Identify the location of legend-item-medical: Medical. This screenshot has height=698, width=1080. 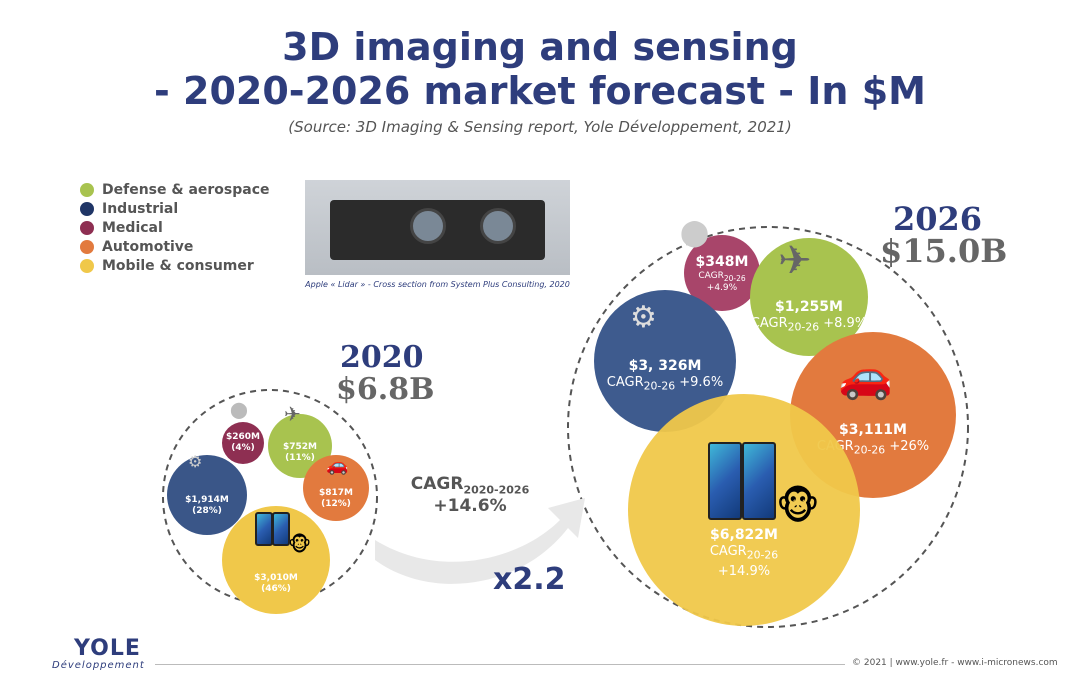
(175, 227).